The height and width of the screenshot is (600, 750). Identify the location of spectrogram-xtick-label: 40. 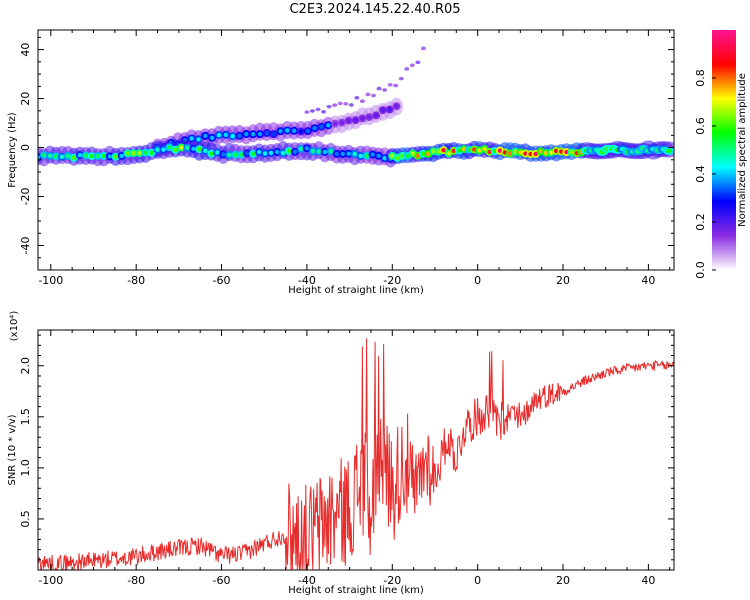
(648, 280).